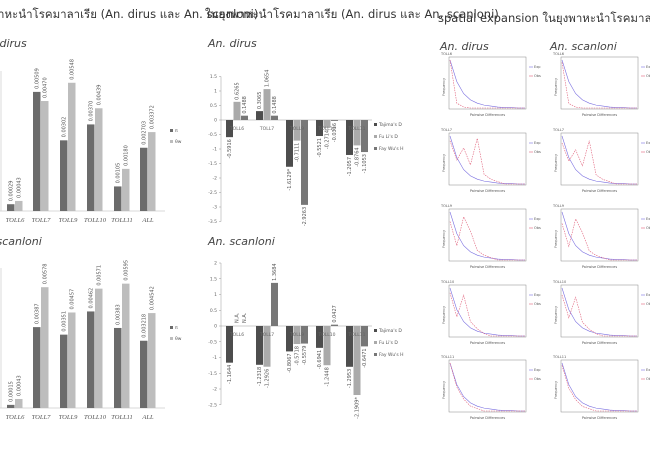 Image resolution: width=650 pixels, height=450 pixels. Describe the element at coordinates (213, 311) in the screenshot. I see `y-tick-label: 0.5` at that location.